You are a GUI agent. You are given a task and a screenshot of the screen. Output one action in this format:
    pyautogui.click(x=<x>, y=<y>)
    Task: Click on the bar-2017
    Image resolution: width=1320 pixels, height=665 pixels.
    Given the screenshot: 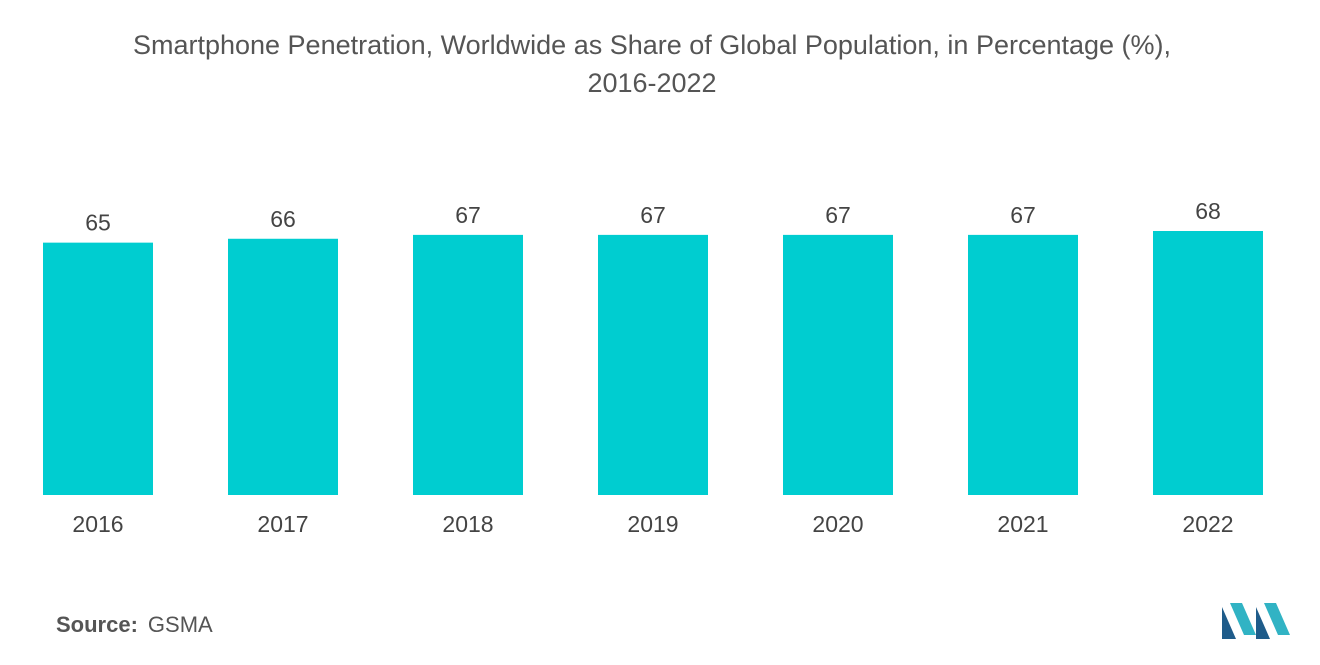 What is the action you would take?
    pyautogui.click(x=283, y=366)
    